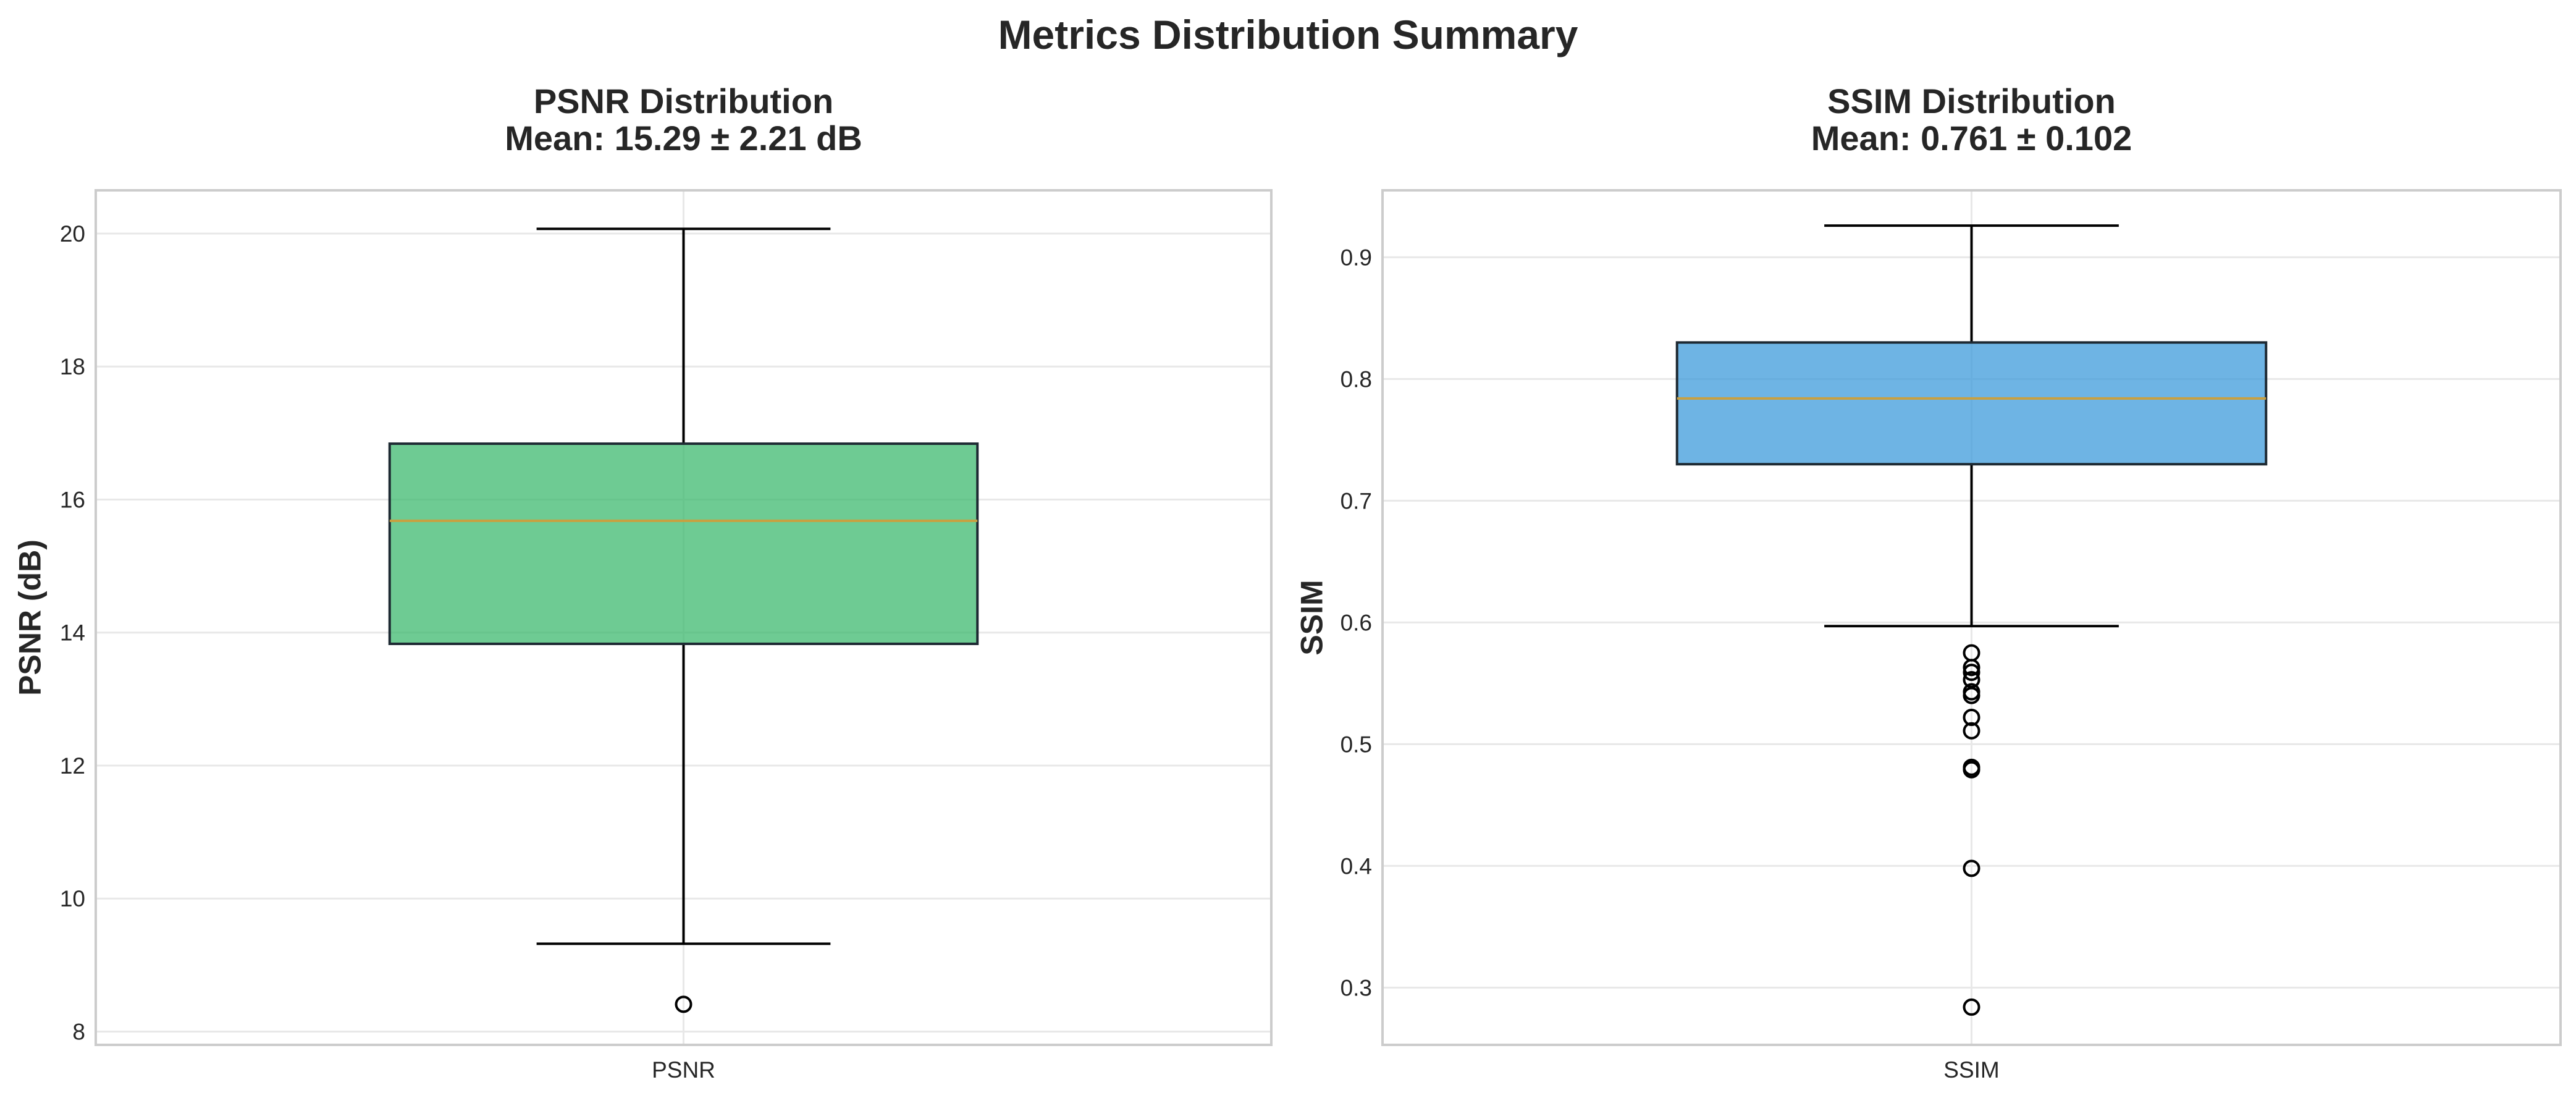 The image size is (2576, 1098). Describe the element at coordinates (72, 899) in the screenshot. I see `psnr-y-tick-label: 10` at that location.